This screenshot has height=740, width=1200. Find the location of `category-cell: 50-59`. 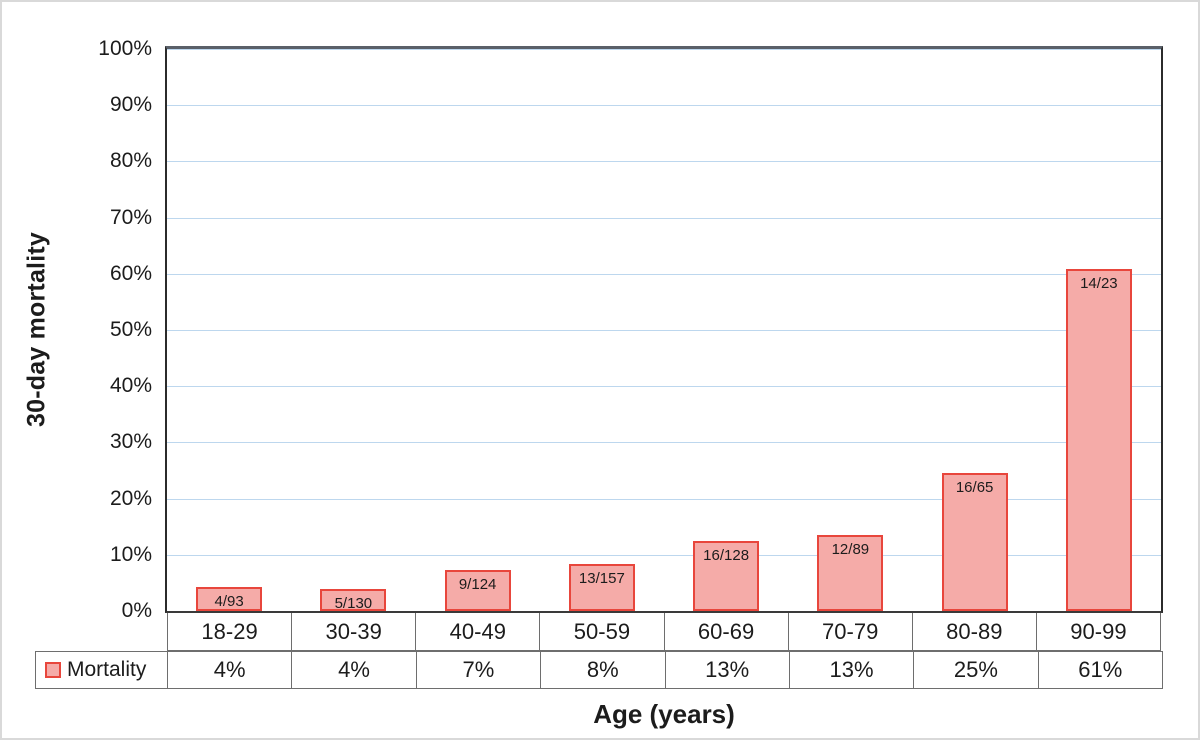

category-cell: 50-59 is located at coordinates (601, 631).